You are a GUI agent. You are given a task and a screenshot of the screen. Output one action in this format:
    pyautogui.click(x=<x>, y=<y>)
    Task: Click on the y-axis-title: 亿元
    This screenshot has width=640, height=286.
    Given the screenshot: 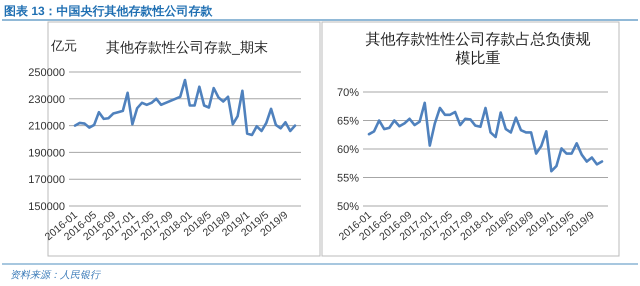 What is the action you would take?
    pyautogui.click(x=63, y=45)
    